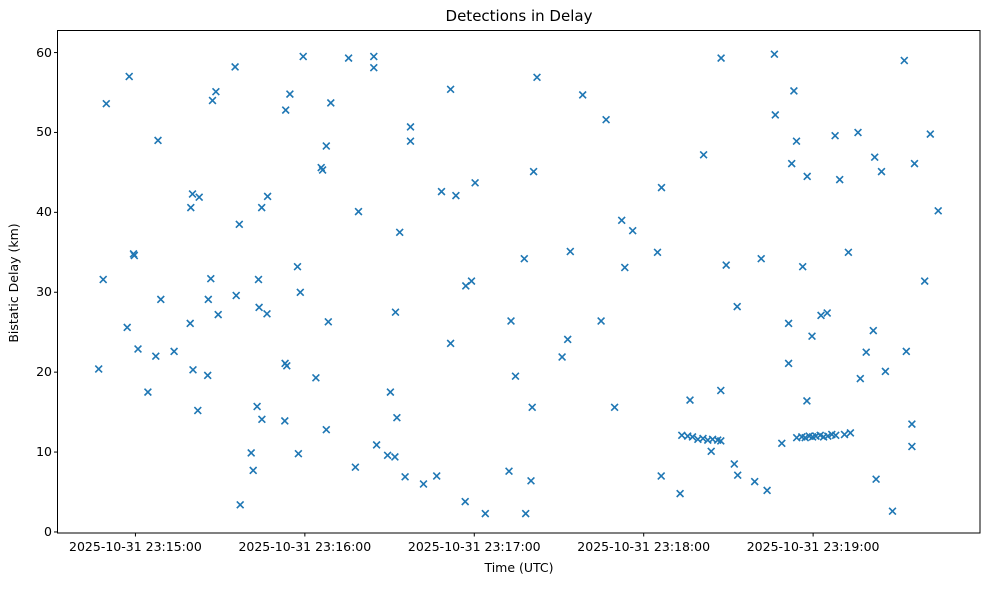  I want to click on y-tick-label: 20, so click(44, 372).